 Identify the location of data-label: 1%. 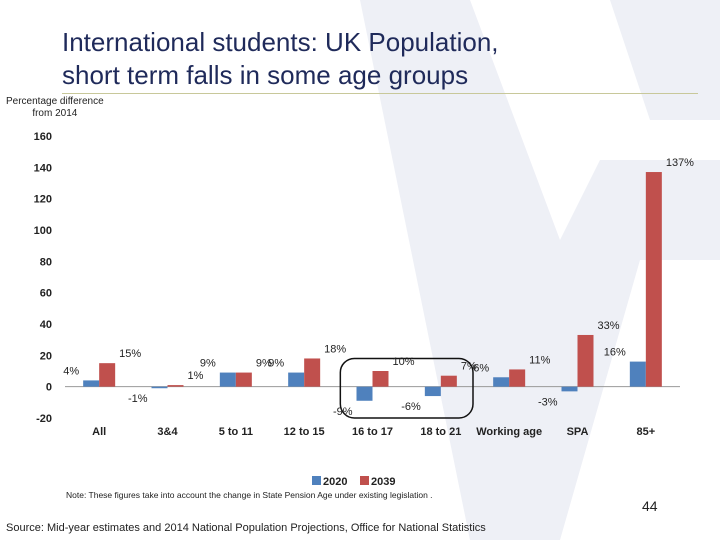
(196, 376).